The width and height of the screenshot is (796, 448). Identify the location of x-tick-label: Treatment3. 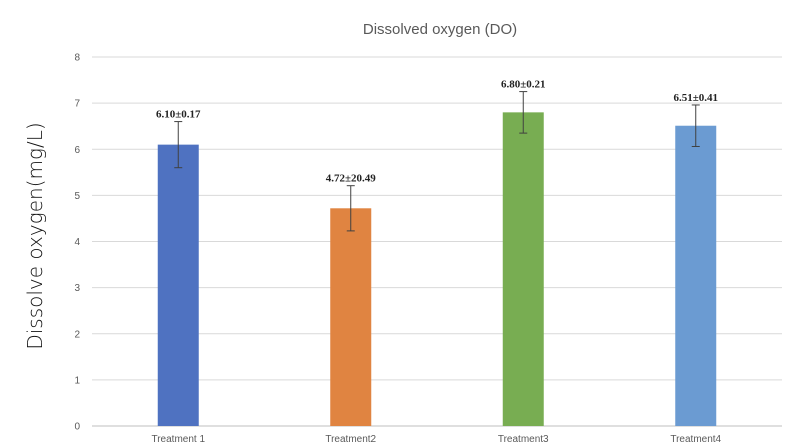
(523, 439).